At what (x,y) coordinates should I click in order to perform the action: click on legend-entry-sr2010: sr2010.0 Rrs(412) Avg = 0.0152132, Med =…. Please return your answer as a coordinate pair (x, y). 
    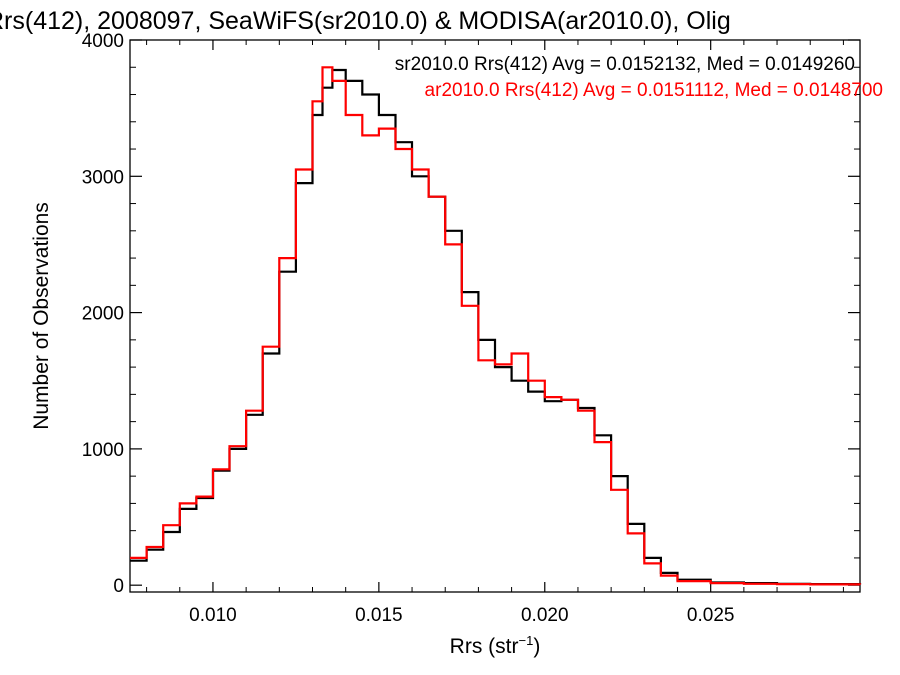
    Looking at the image, I should click on (625, 64).